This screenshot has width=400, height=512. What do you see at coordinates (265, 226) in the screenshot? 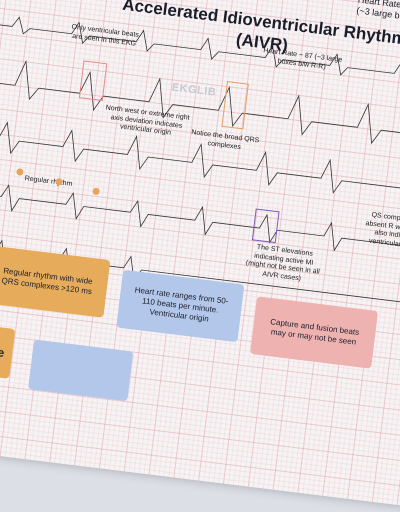
I see `highlight-box-st` at bounding box center [265, 226].